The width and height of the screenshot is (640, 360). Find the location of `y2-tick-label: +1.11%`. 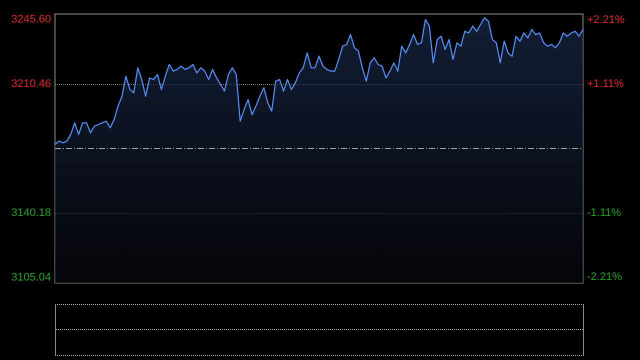

y2-tick-label: +1.11% is located at coordinates (605, 84).